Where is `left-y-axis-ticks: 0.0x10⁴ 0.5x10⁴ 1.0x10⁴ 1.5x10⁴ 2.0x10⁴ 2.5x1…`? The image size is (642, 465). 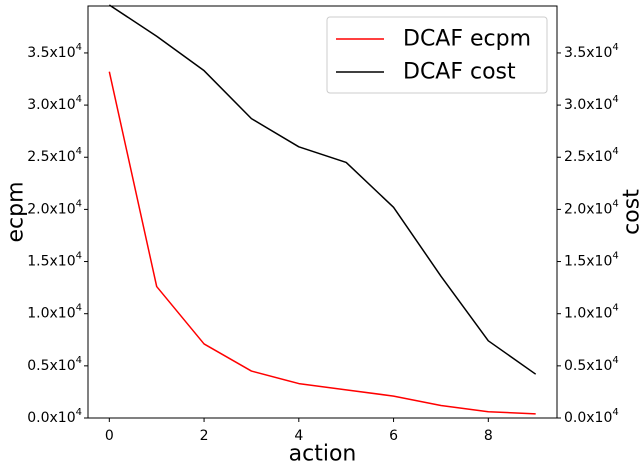 left-y-axis-ticks: 0.0x10⁴ 0.5x10⁴ 1.0x10⁴ 1.5x10⁴ 2.0x10⁴ 2.5x1… is located at coordinates (57, 233).